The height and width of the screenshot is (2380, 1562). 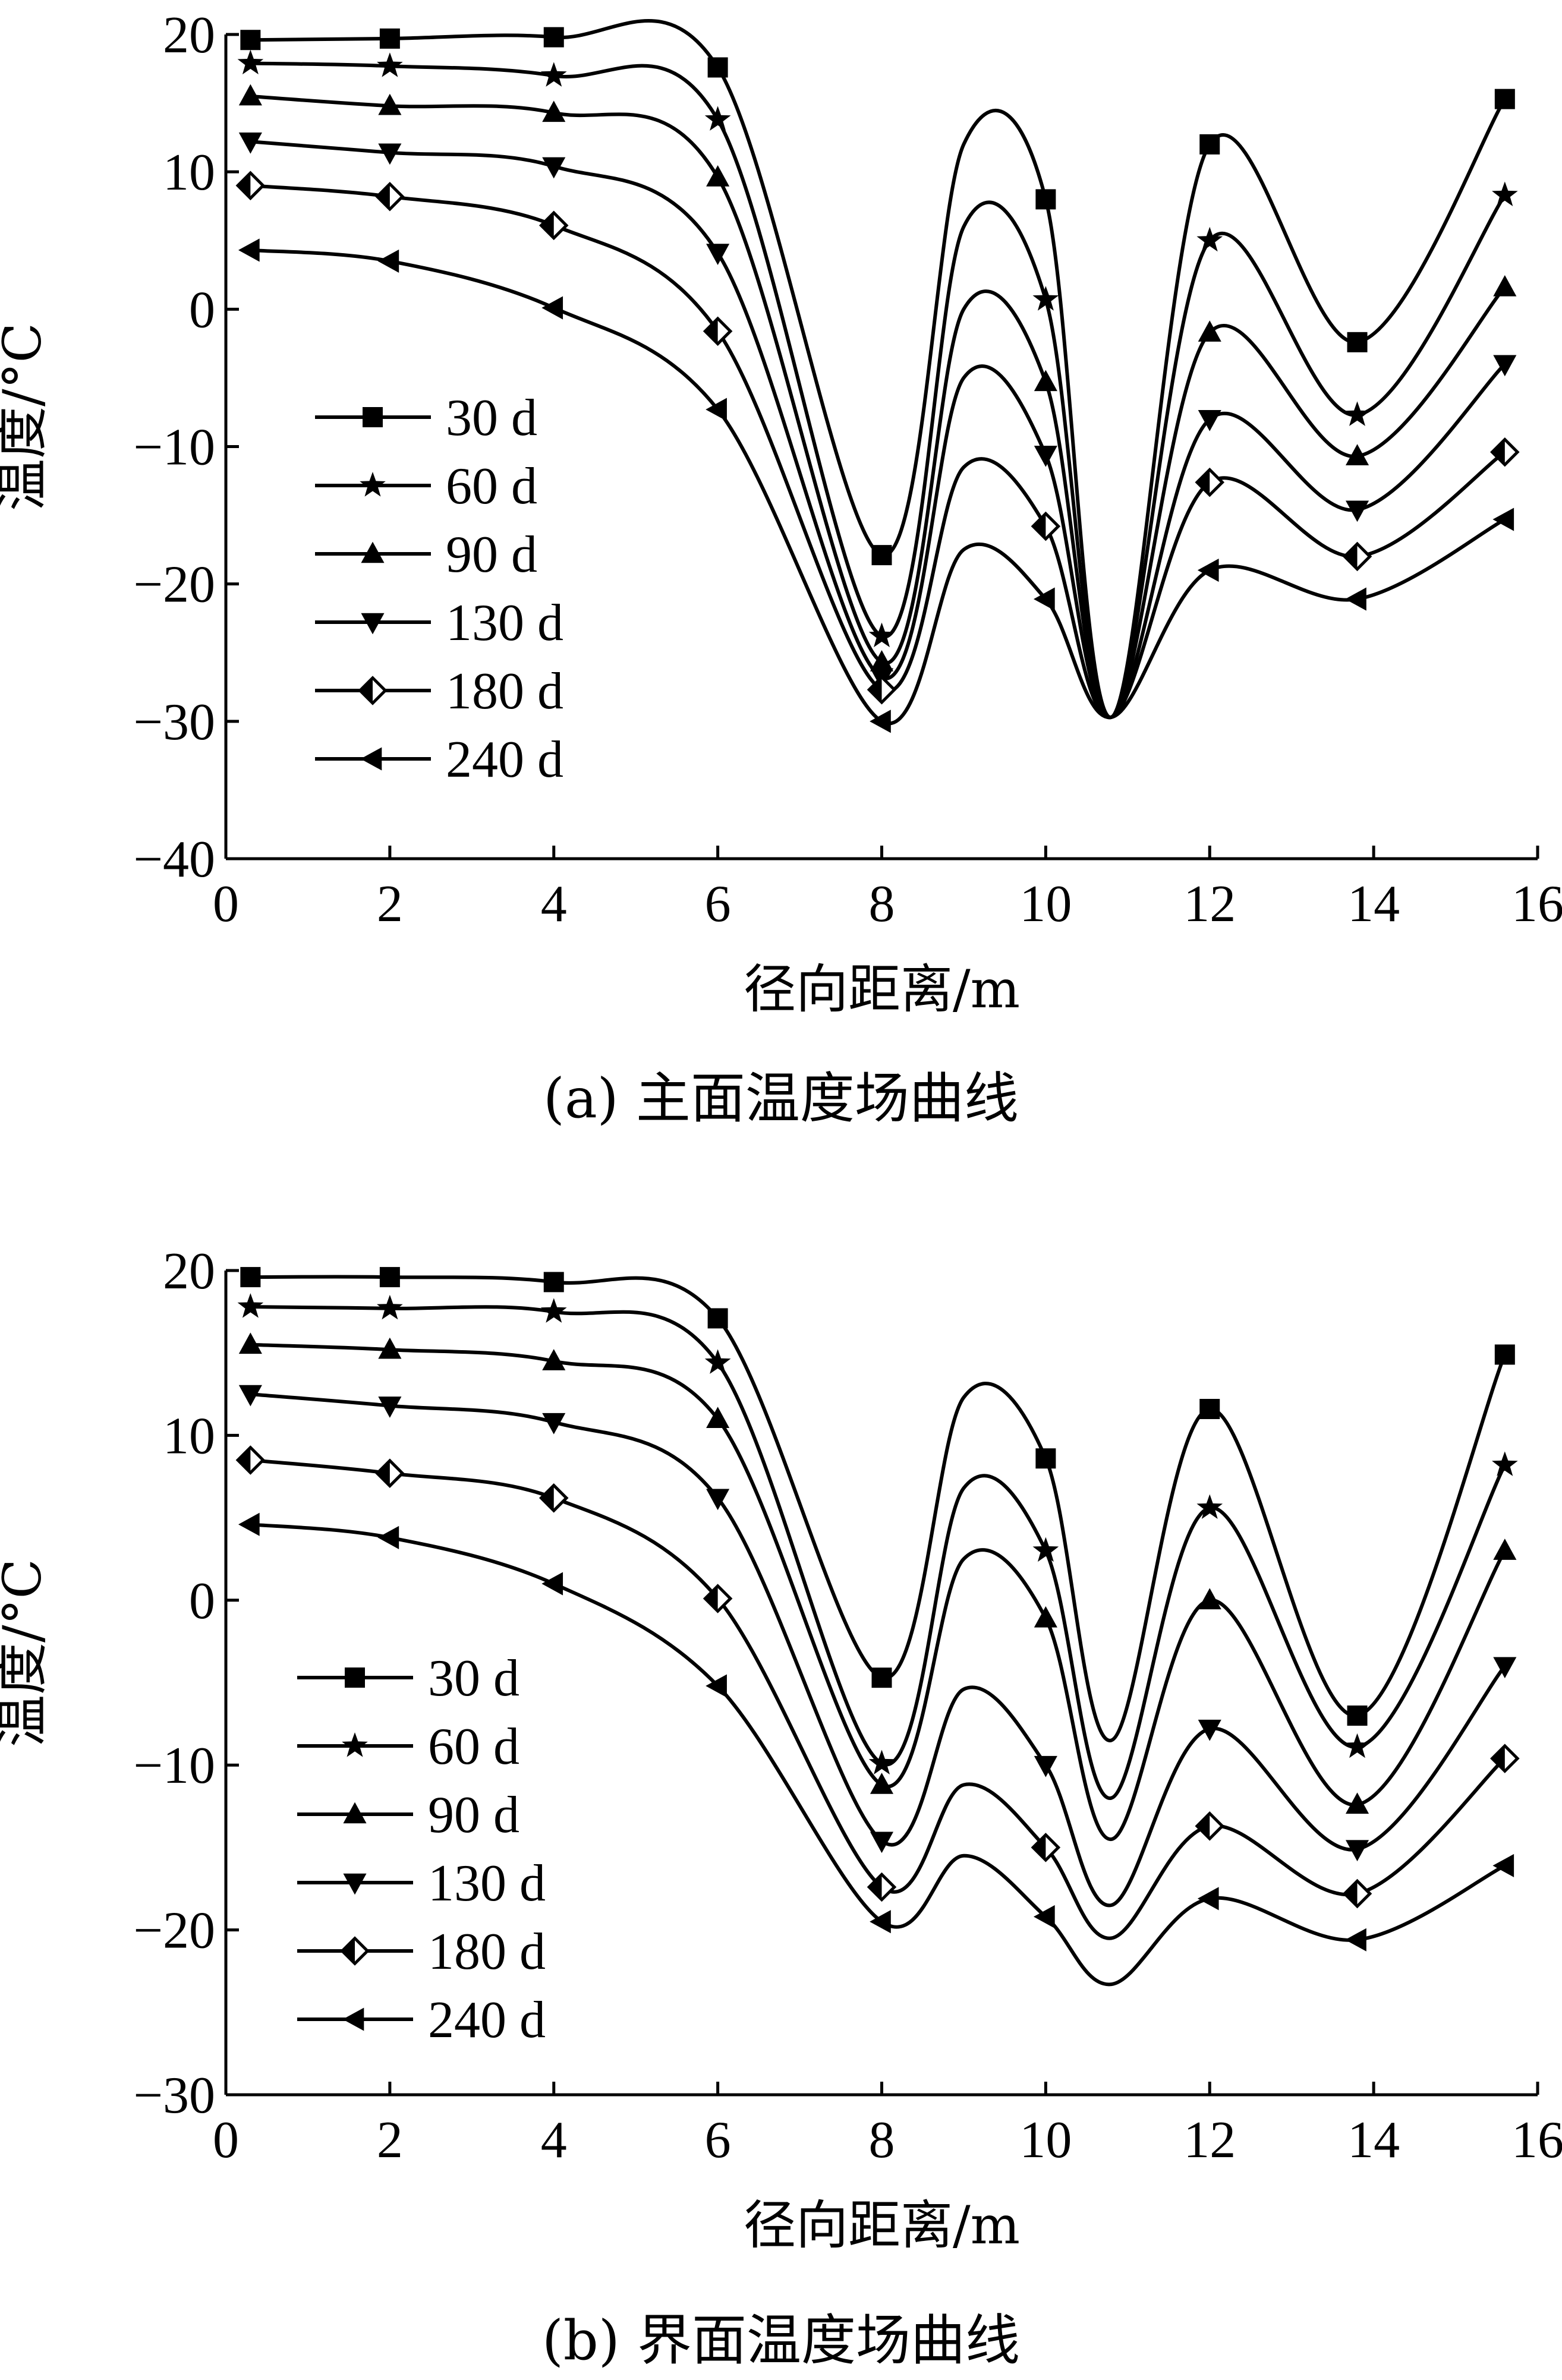 What do you see at coordinates (408, 1747) in the screenshot?
I see `legend-item: 60 d` at bounding box center [408, 1747].